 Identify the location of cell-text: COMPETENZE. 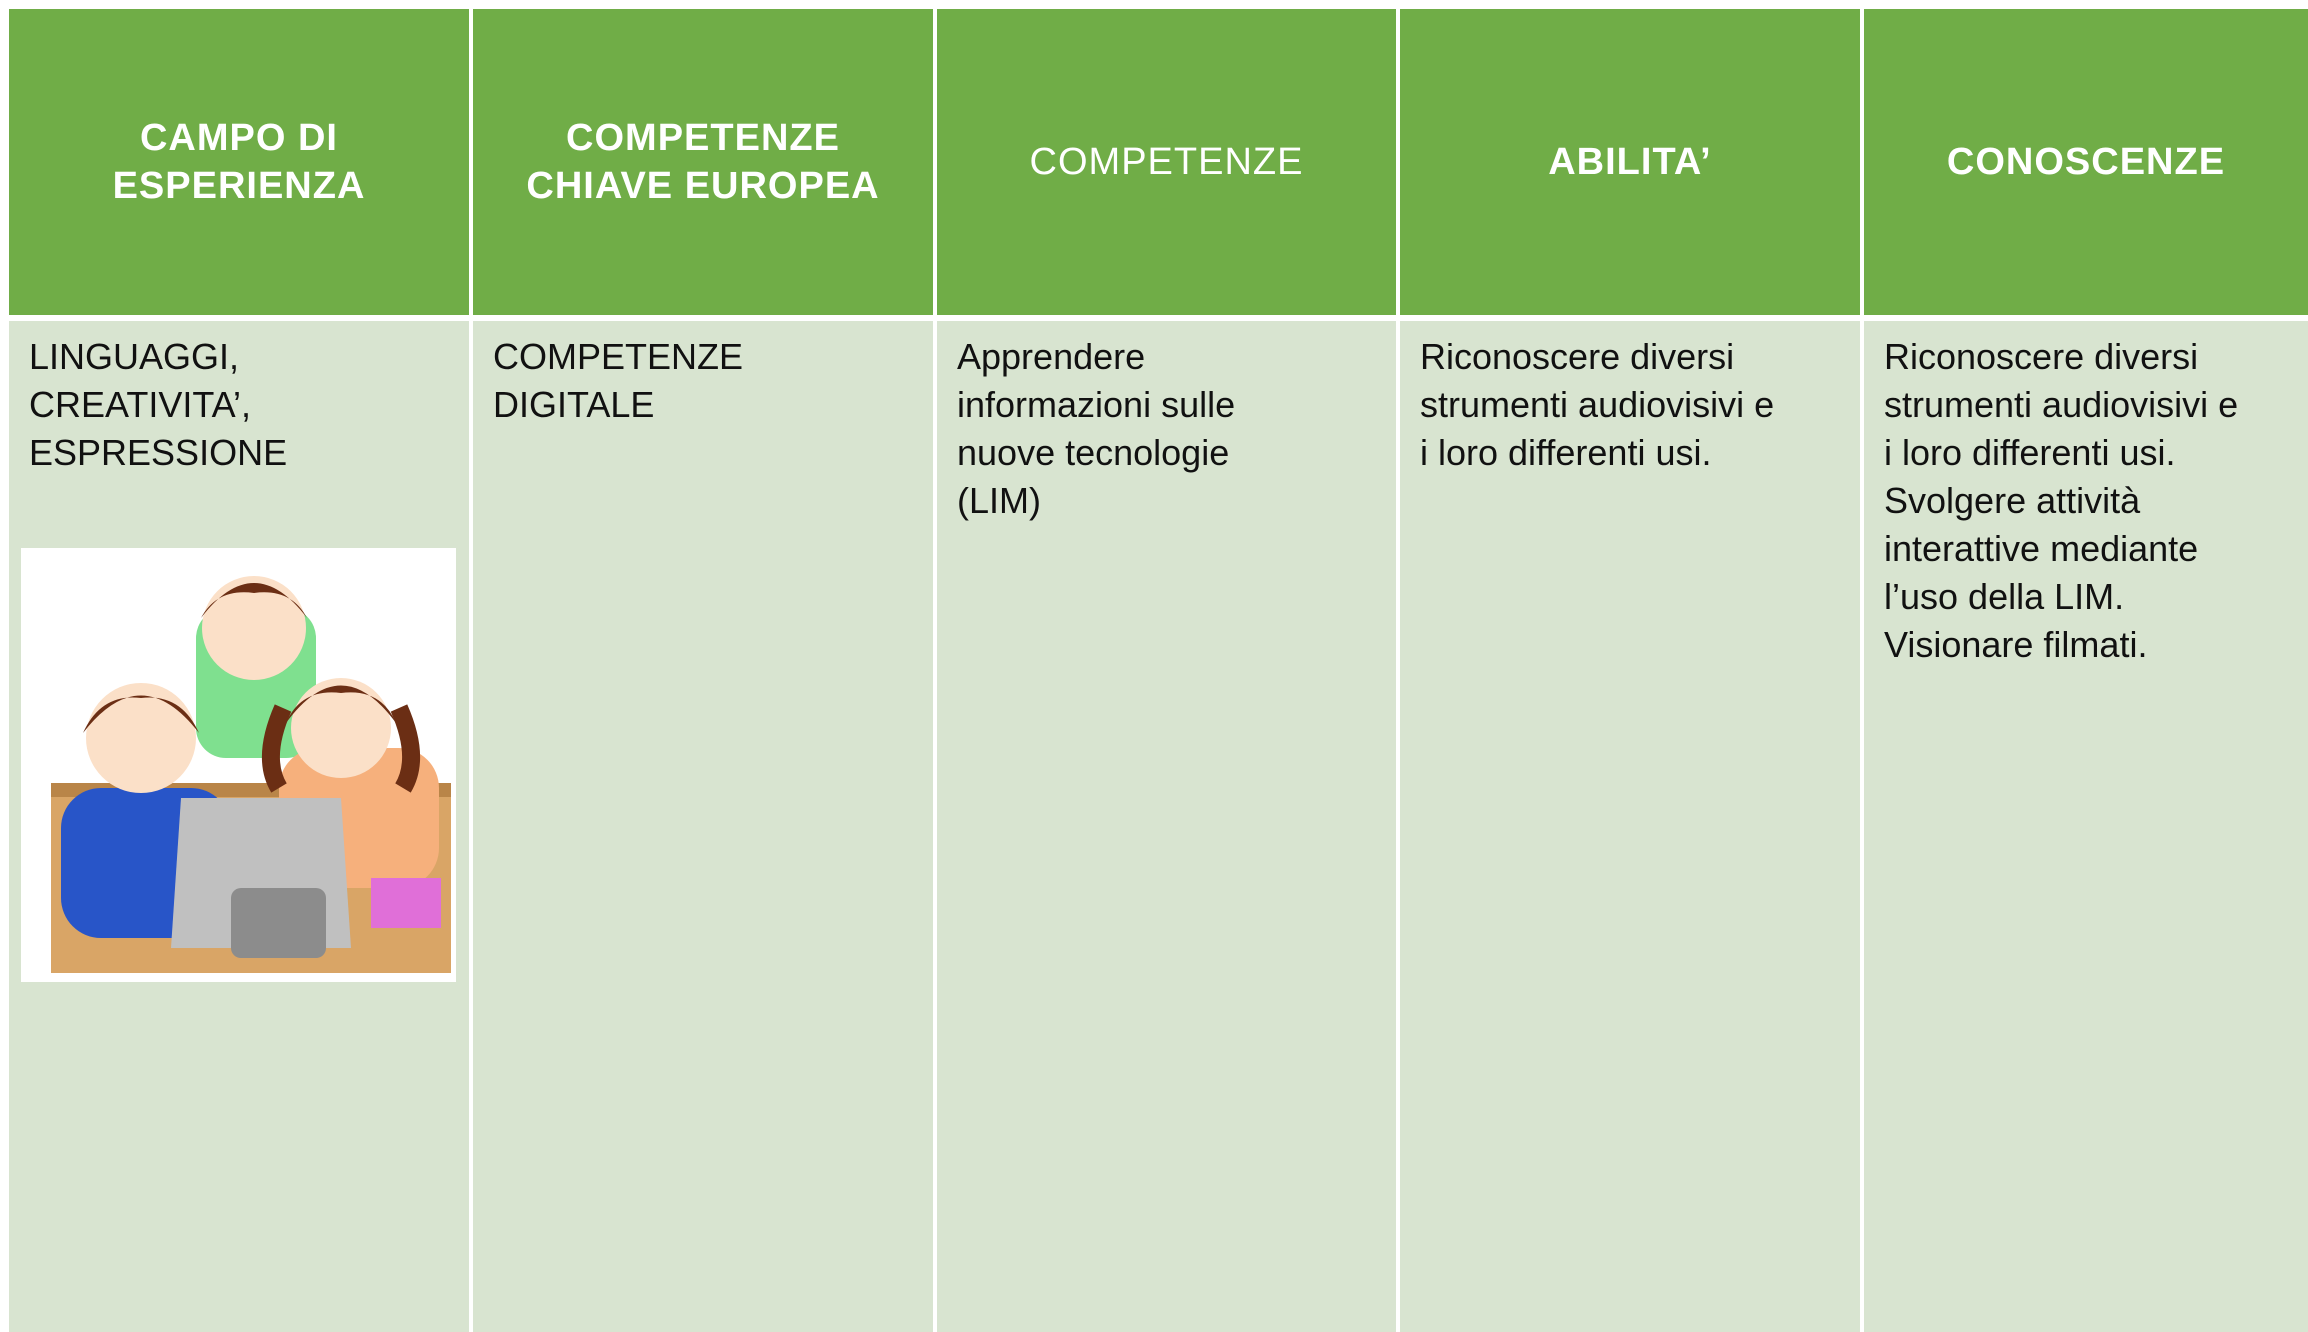
(1167, 162).